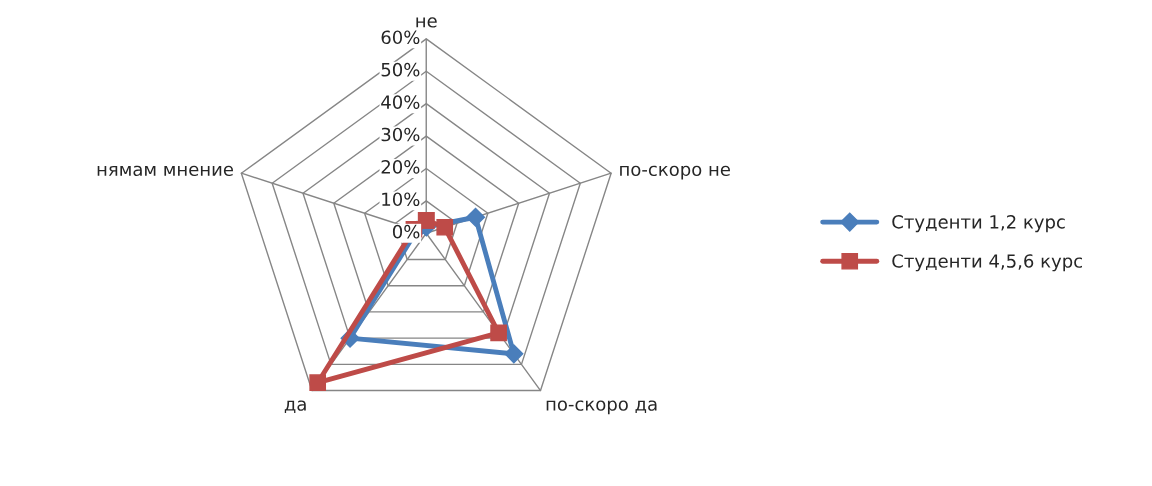  I want to click on y-tick-label: 0%, so click(406, 231).